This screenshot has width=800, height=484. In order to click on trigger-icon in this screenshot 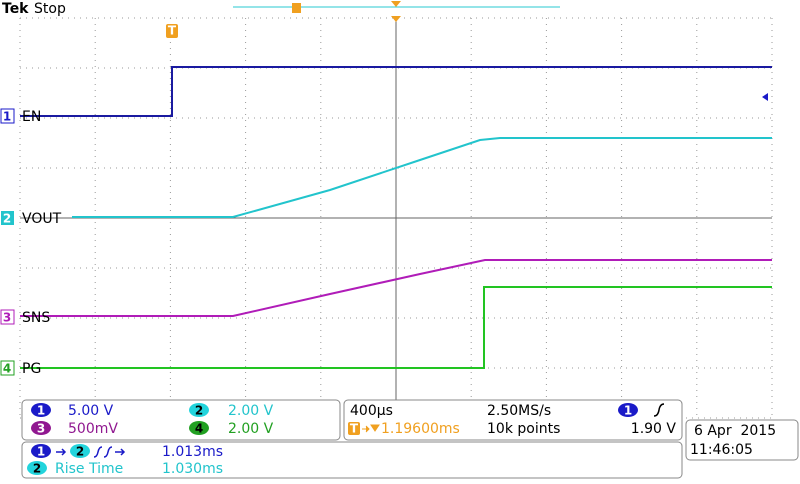, I will do `click(354, 428)`.